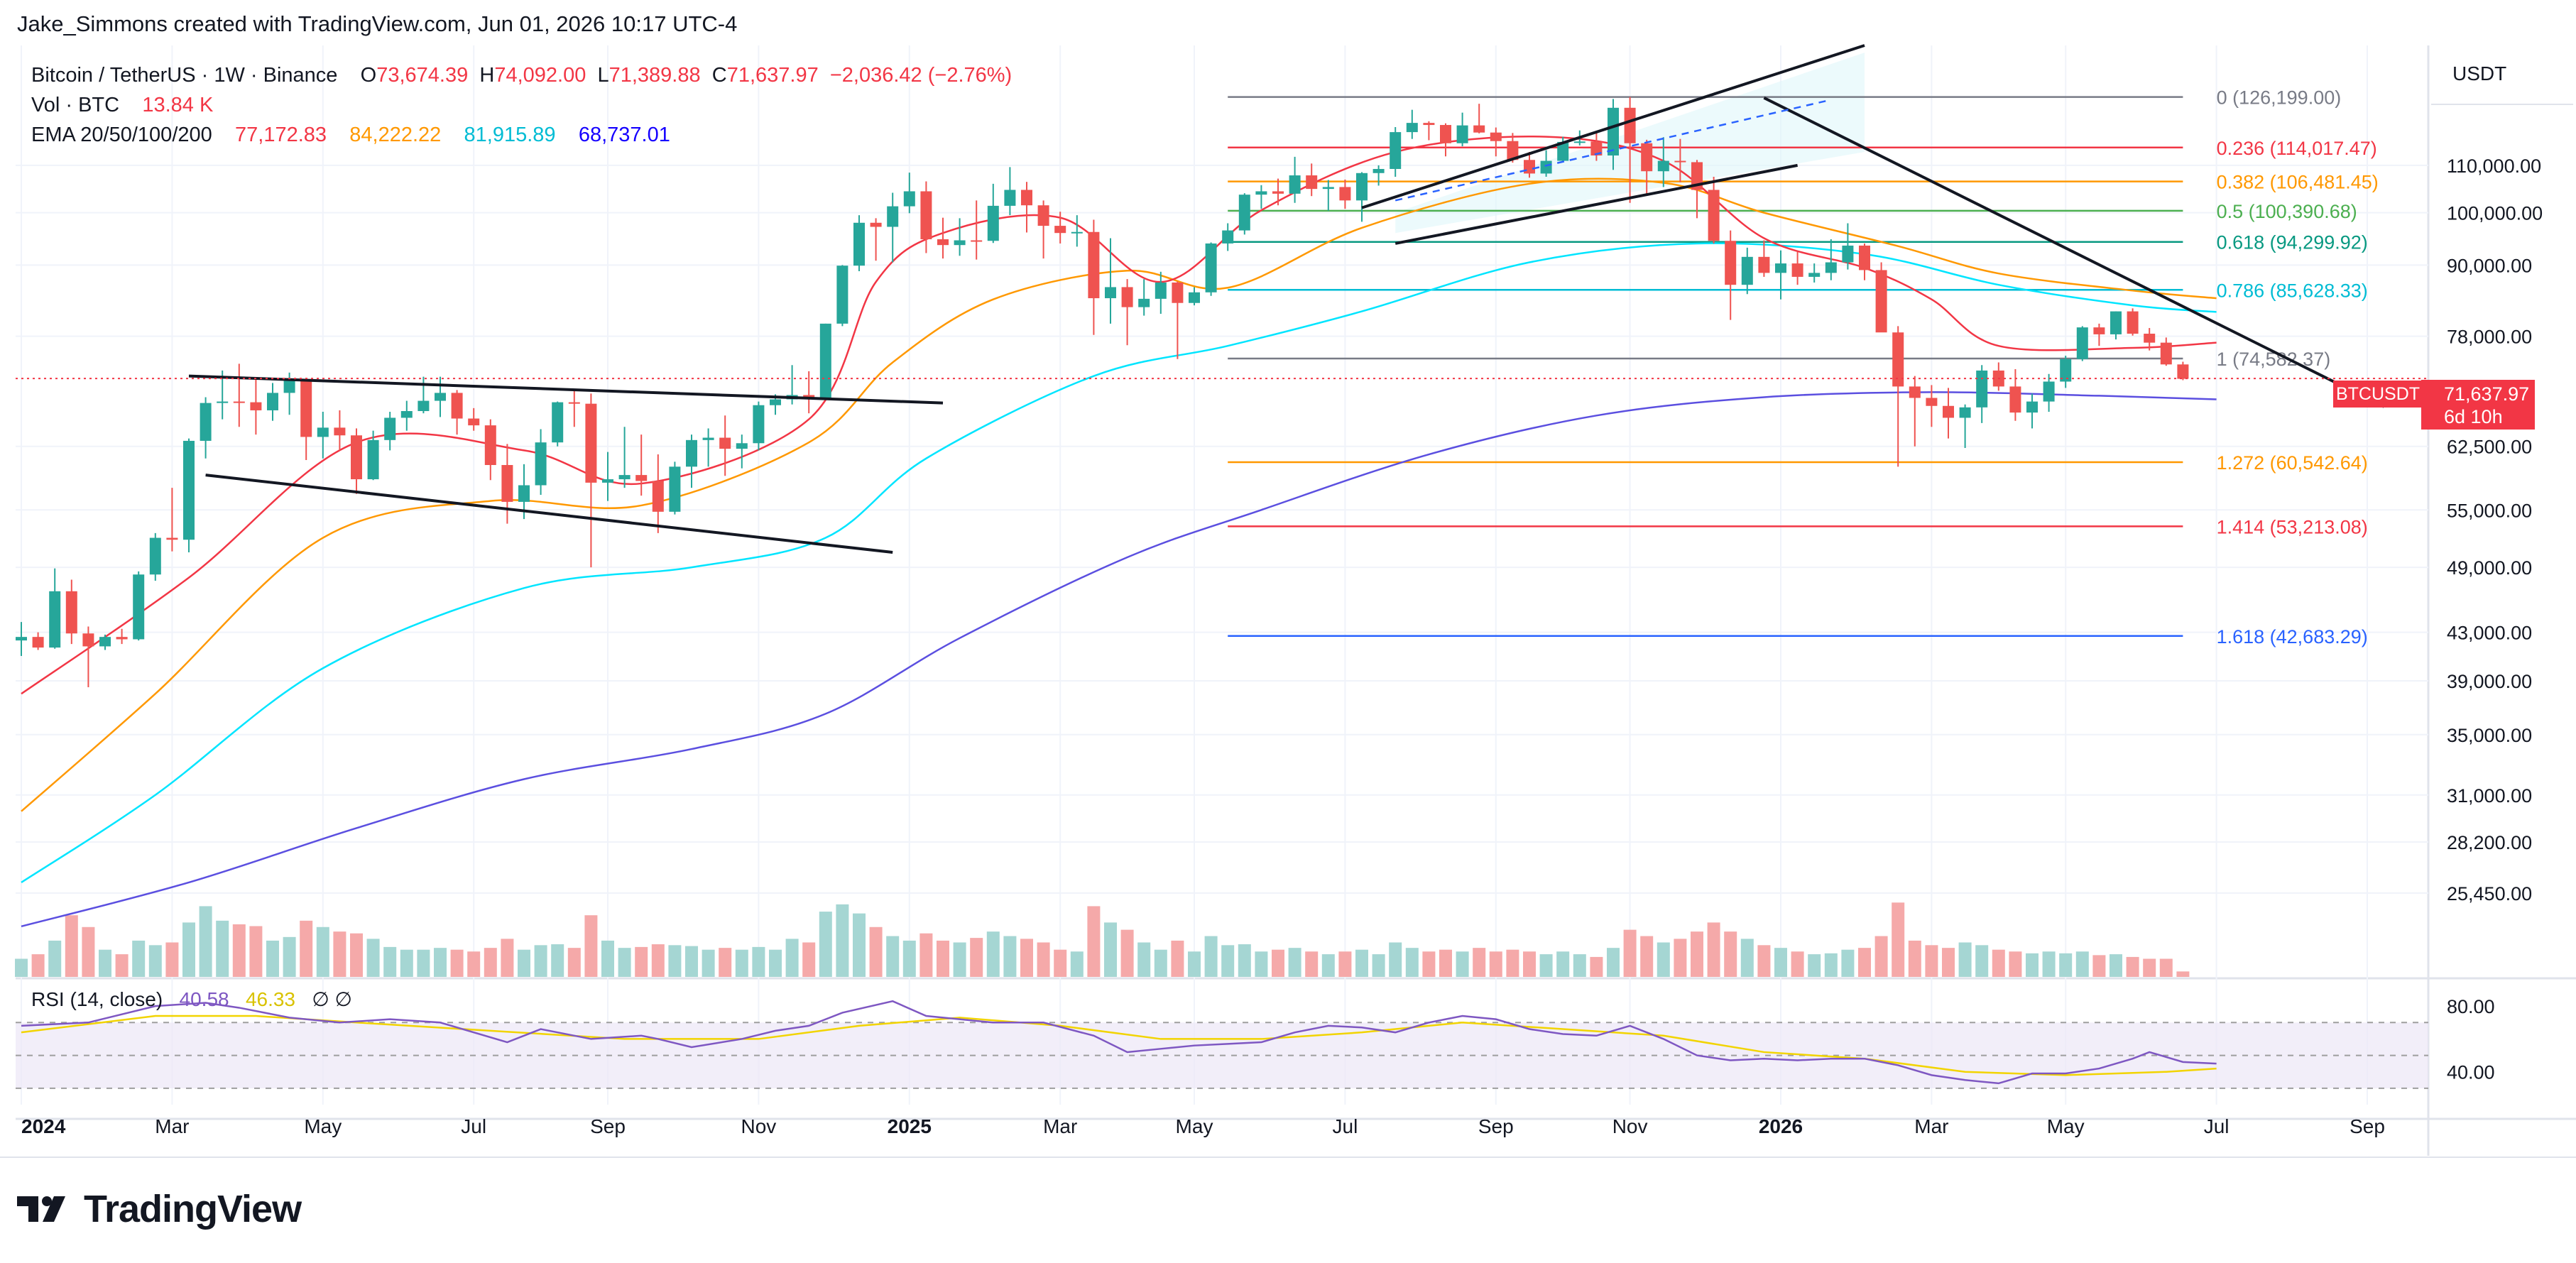 The image size is (2576, 1263). What do you see at coordinates (2489, 510) in the screenshot?
I see `y-tick-label: 55,000.00` at bounding box center [2489, 510].